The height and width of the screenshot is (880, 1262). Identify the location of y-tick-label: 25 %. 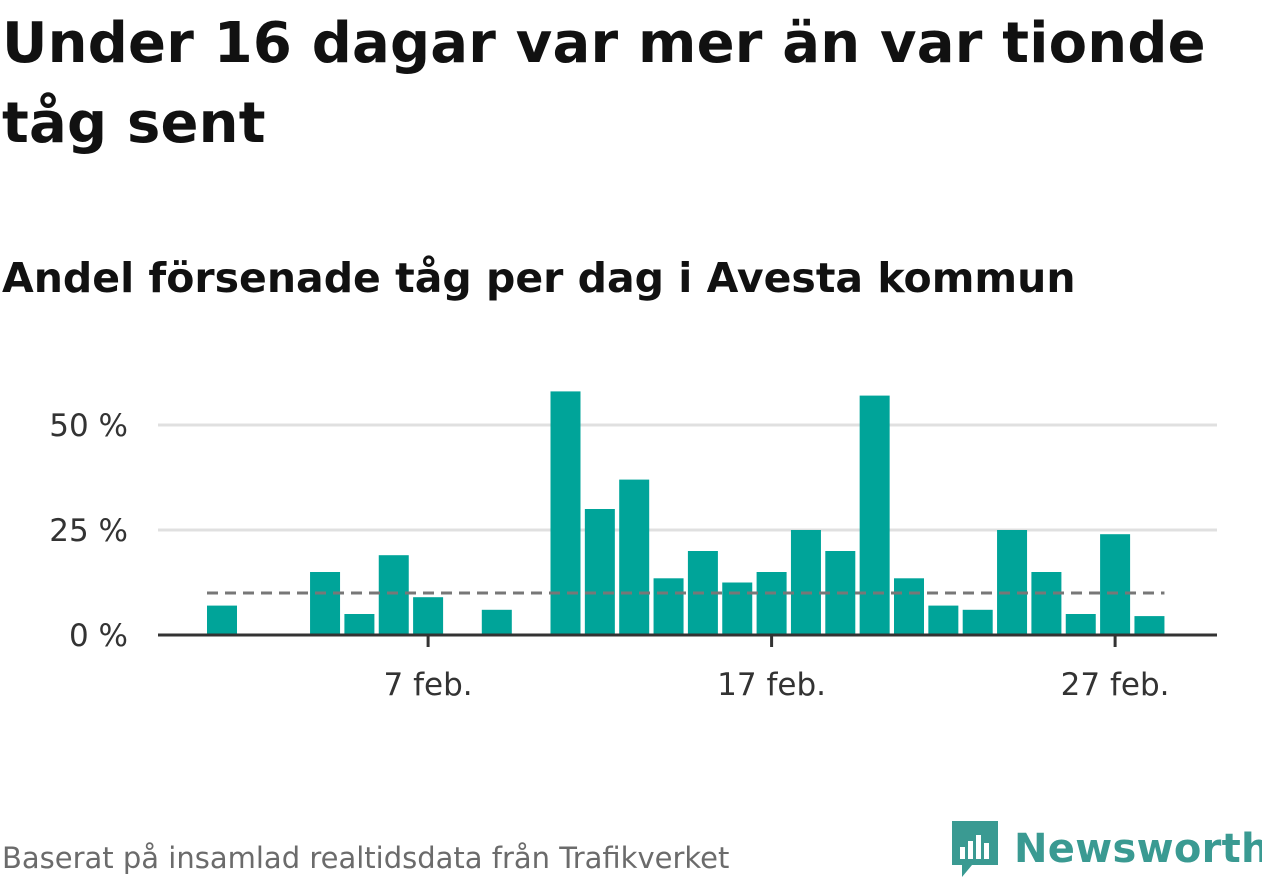
(88, 531).